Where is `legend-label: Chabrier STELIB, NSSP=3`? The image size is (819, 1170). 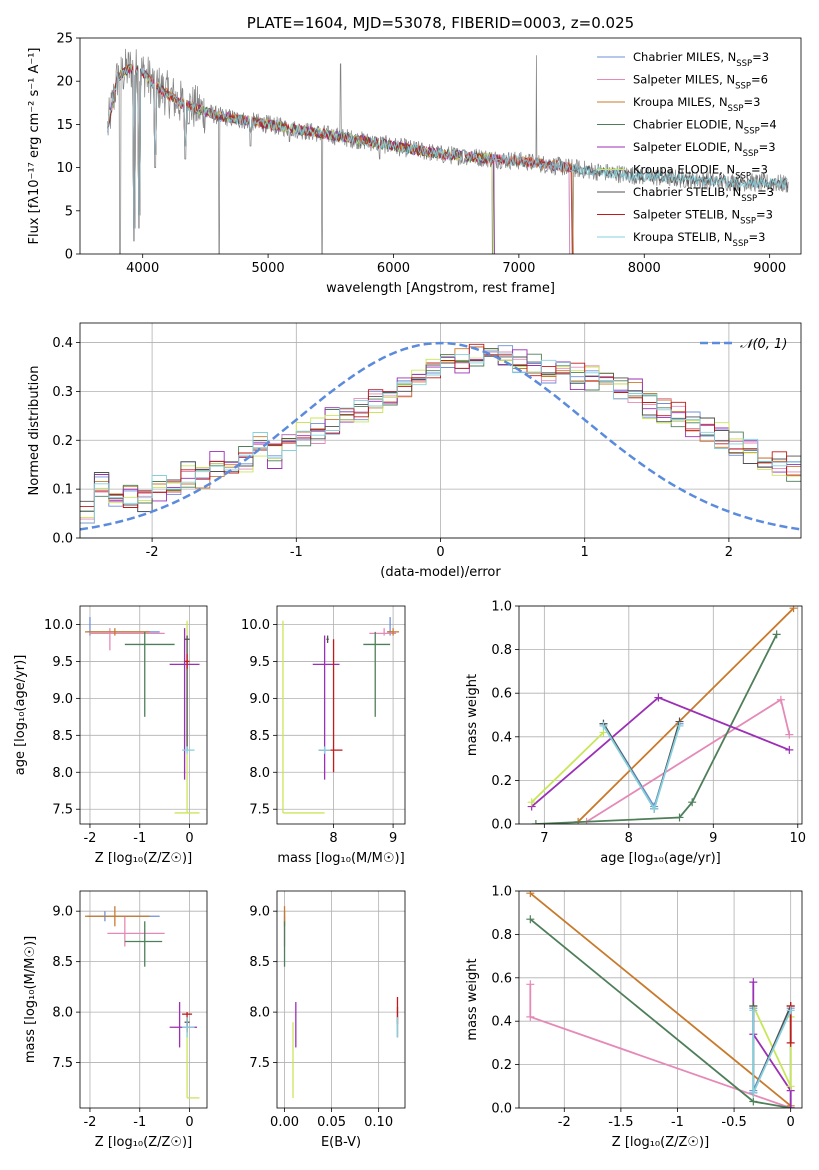 legend-label: Chabrier STELIB, NSSP=3 is located at coordinates (703, 194).